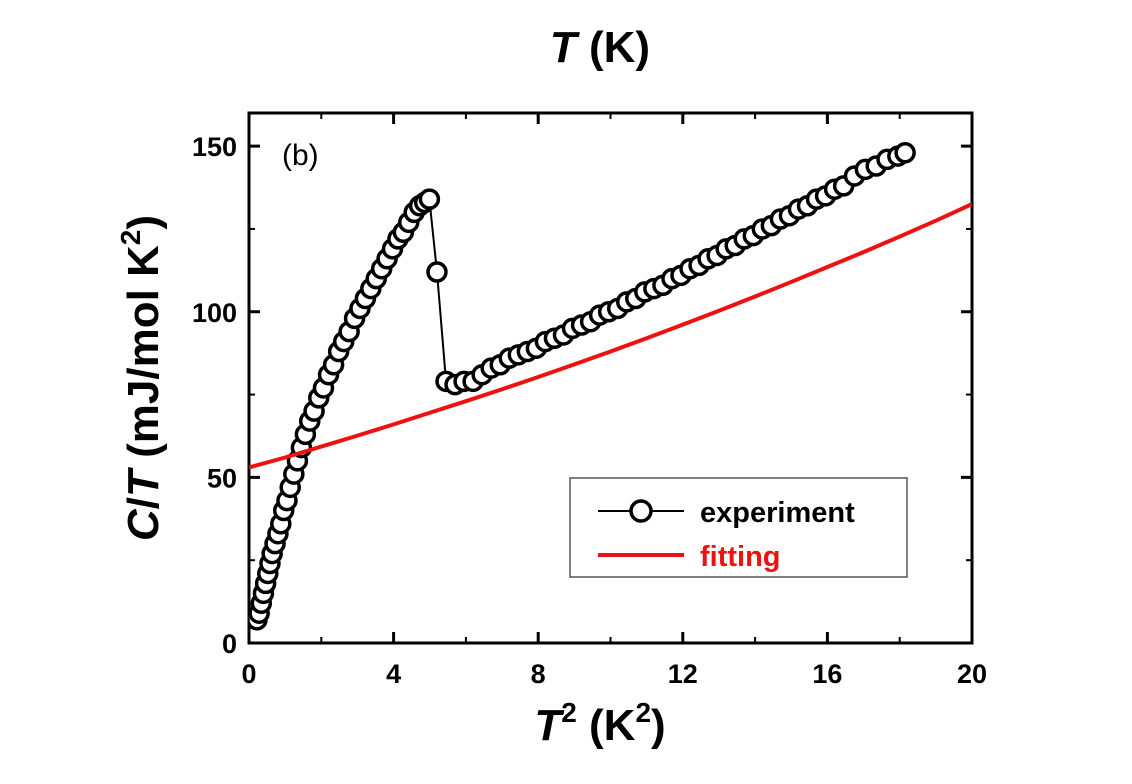 The height and width of the screenshot is (784, 1132). I want to click on y-tick-label: 100, so click(214, 313).